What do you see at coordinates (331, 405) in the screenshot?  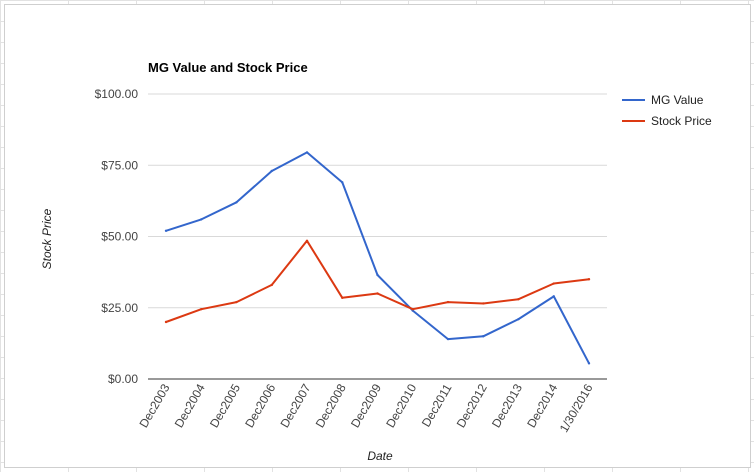 I see `x-tick-label: Dec2008` at bounding box center [331, 405].